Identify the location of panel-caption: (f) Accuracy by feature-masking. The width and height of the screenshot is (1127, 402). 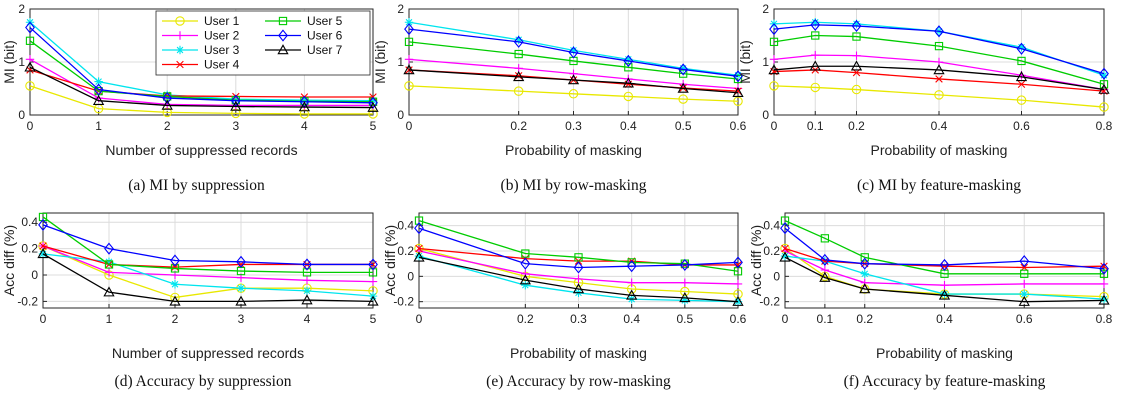
(945, 381).